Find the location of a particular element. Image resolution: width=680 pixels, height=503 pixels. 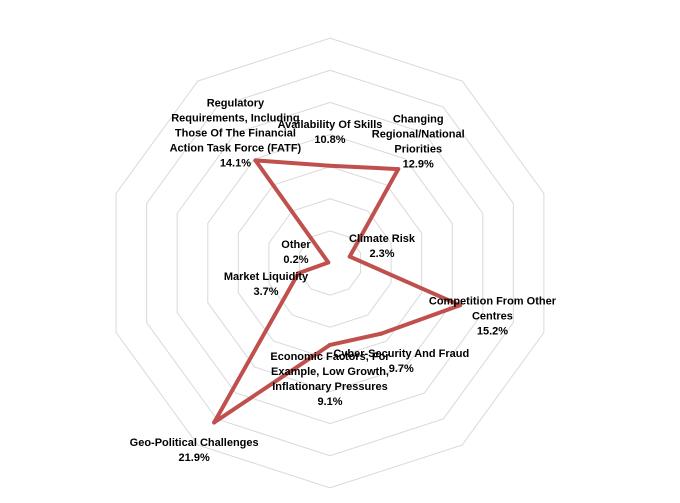

category-name-label: Action Task Force (FATF) is located at coordinates (236, 148).